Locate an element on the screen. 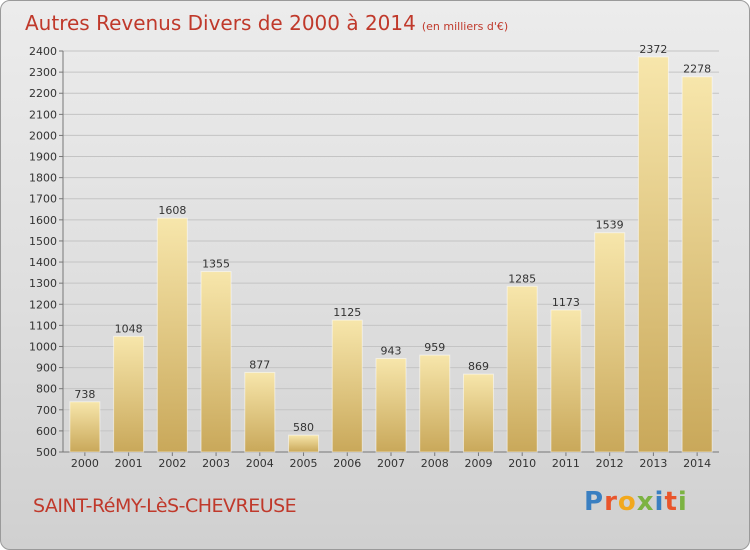  y-tick-label: 700 is located at coordinates (46, 410).